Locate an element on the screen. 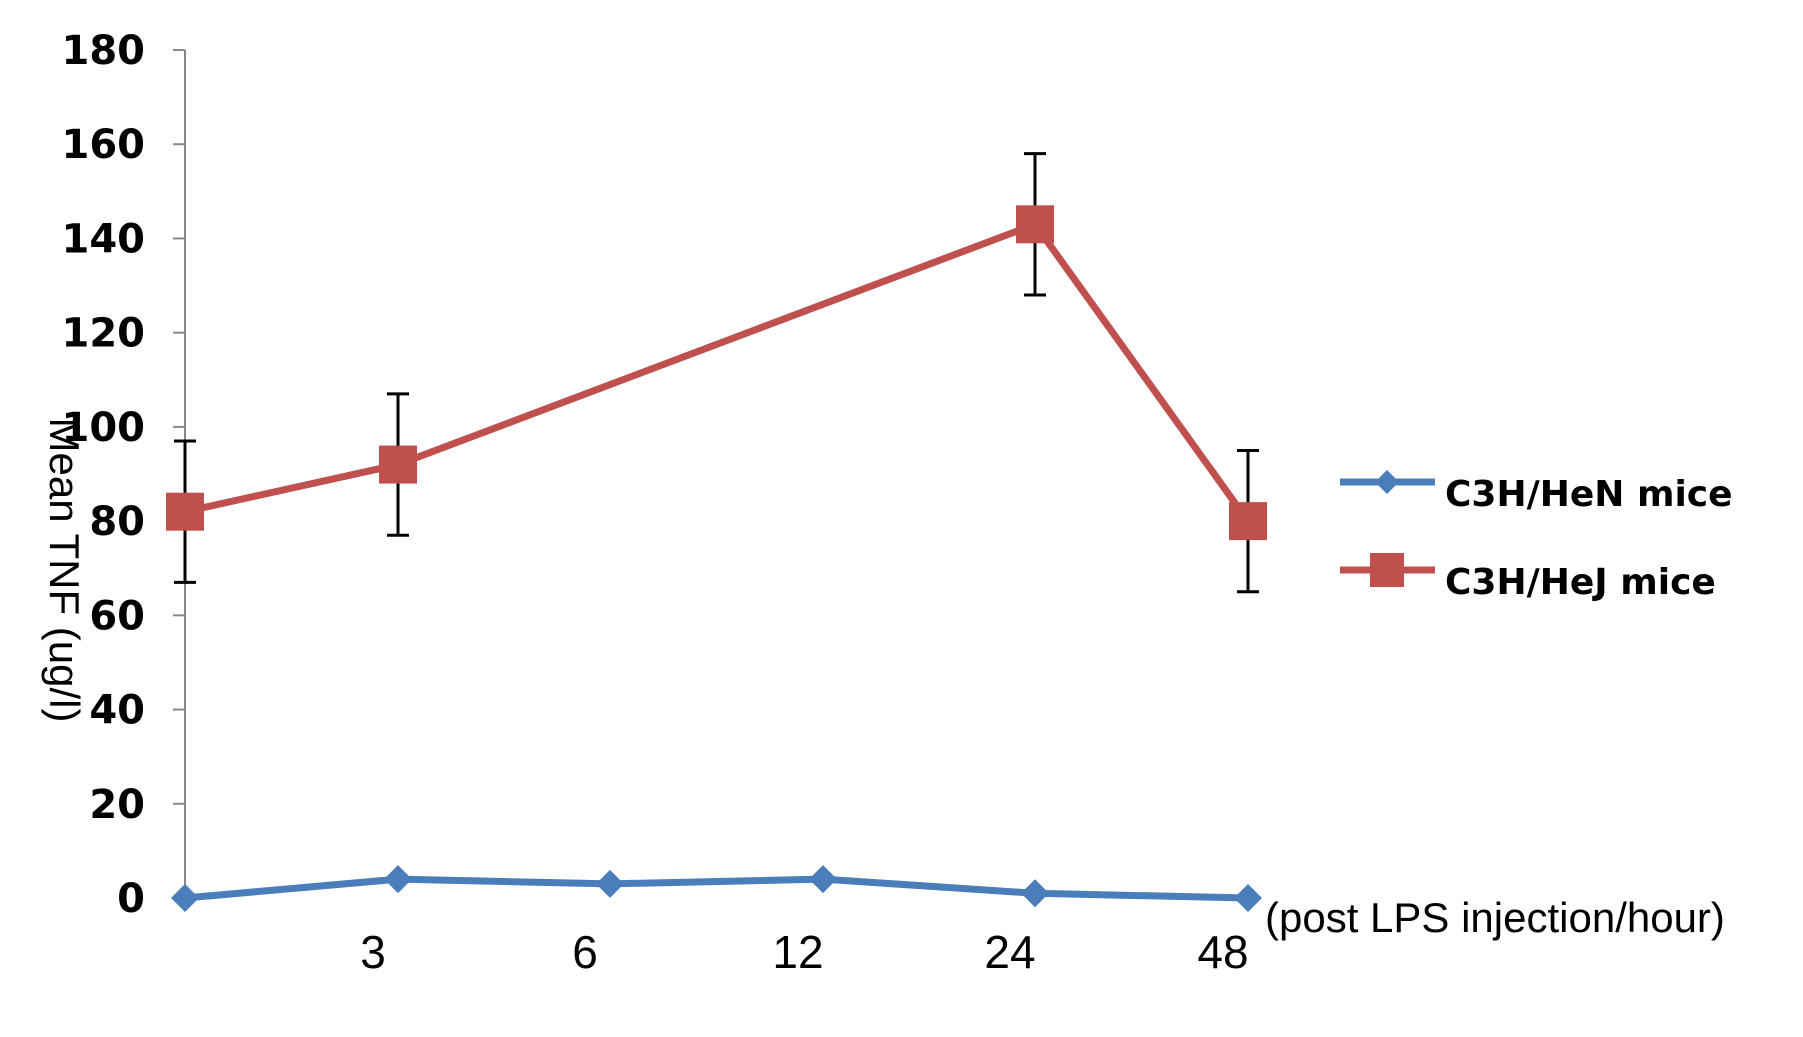 Image resolution: width=1803 pixels, height=1037 pixels. x-tick-label: 48 is located at coordinates (1222, 952).